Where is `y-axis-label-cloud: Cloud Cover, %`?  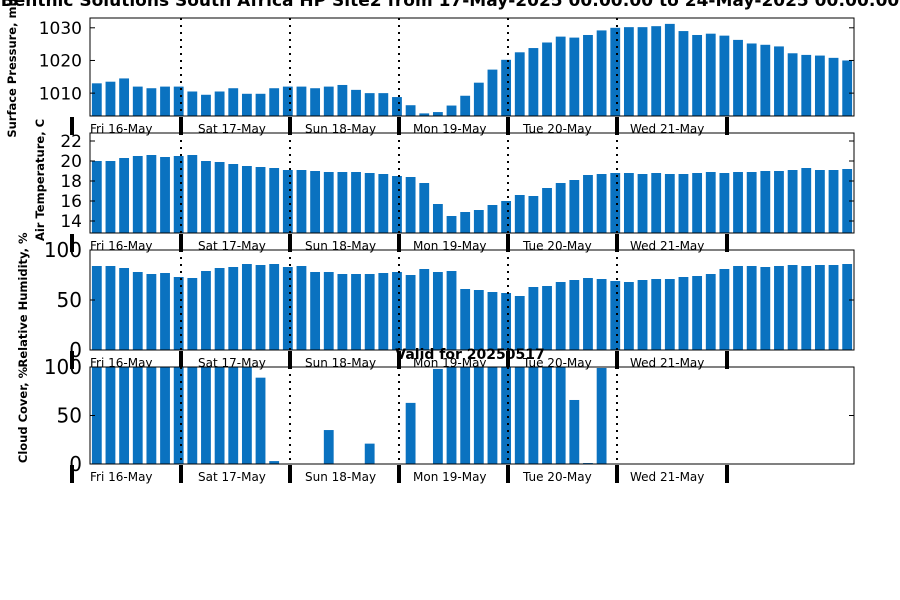 y-axis-label-cloud: Cloud Cover, % is located at coordinates (23, 414).